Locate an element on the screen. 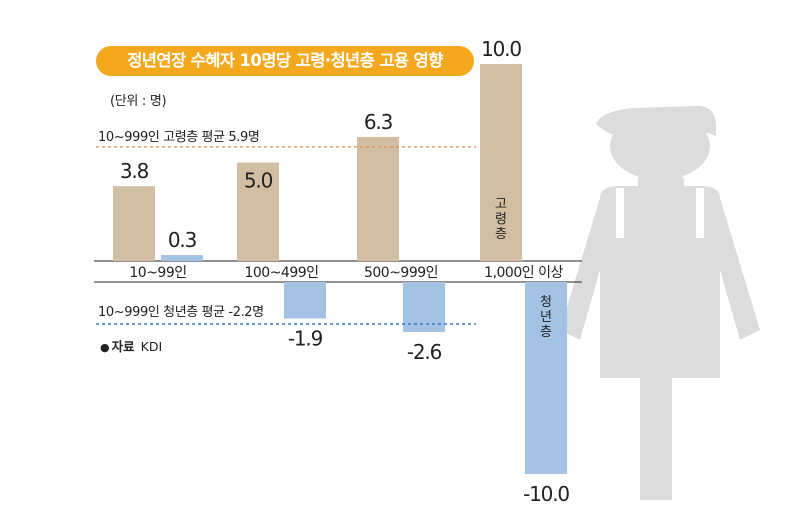 The width and height of the screenshot is (804, 519). reference-label-youth: 10~999인 청년층 평균 -2.2명 is located at coordinates (181, 312).